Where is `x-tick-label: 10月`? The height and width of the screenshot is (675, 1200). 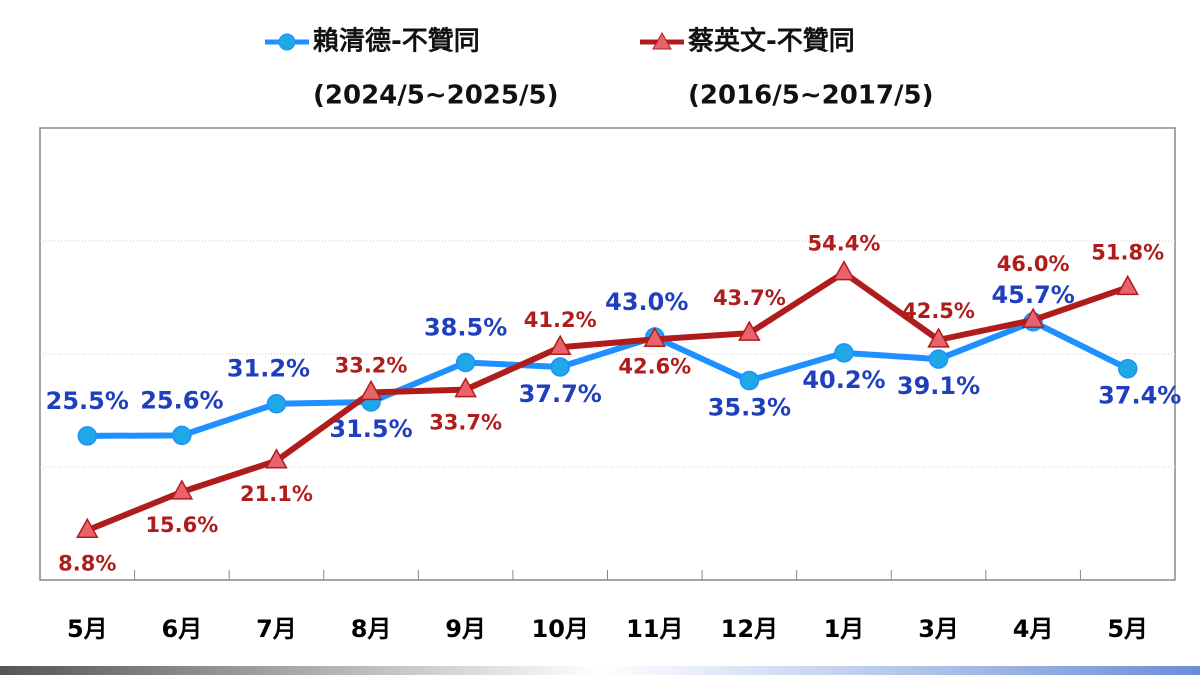
x-tick-label: 10月 is located at coordinates (560, 629).